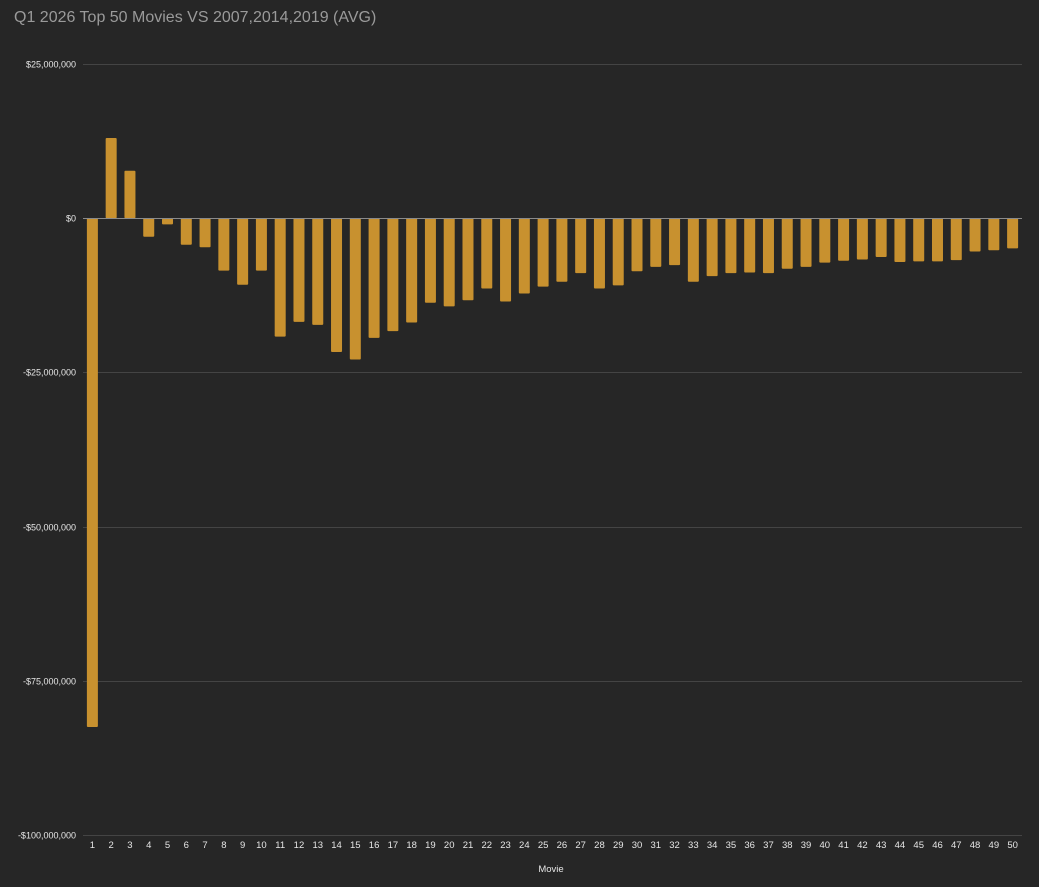  What do you see at coordinates (637, 845) in the screenshot?
I see `x-tick-label: 30` at bounding box center [637, 845].